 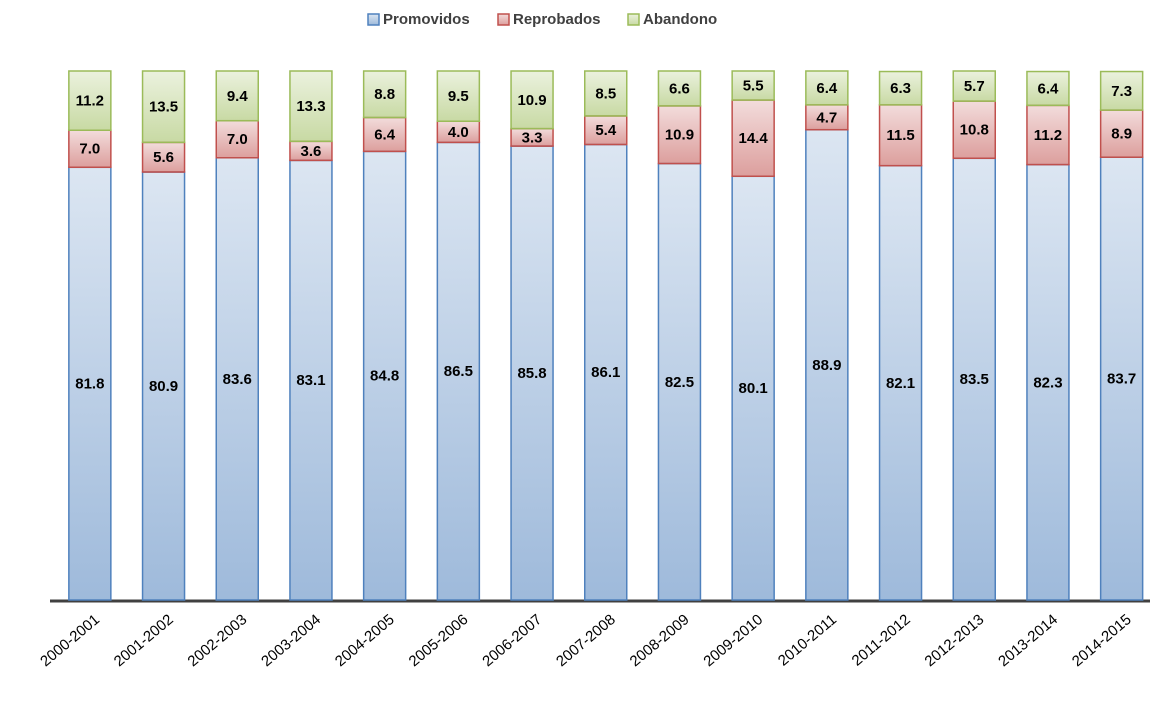 What do you see at coordinates (217, 640) in the screenshot?
I see `x-tick-label: 2002-2003` at bounding box center [217, 640].